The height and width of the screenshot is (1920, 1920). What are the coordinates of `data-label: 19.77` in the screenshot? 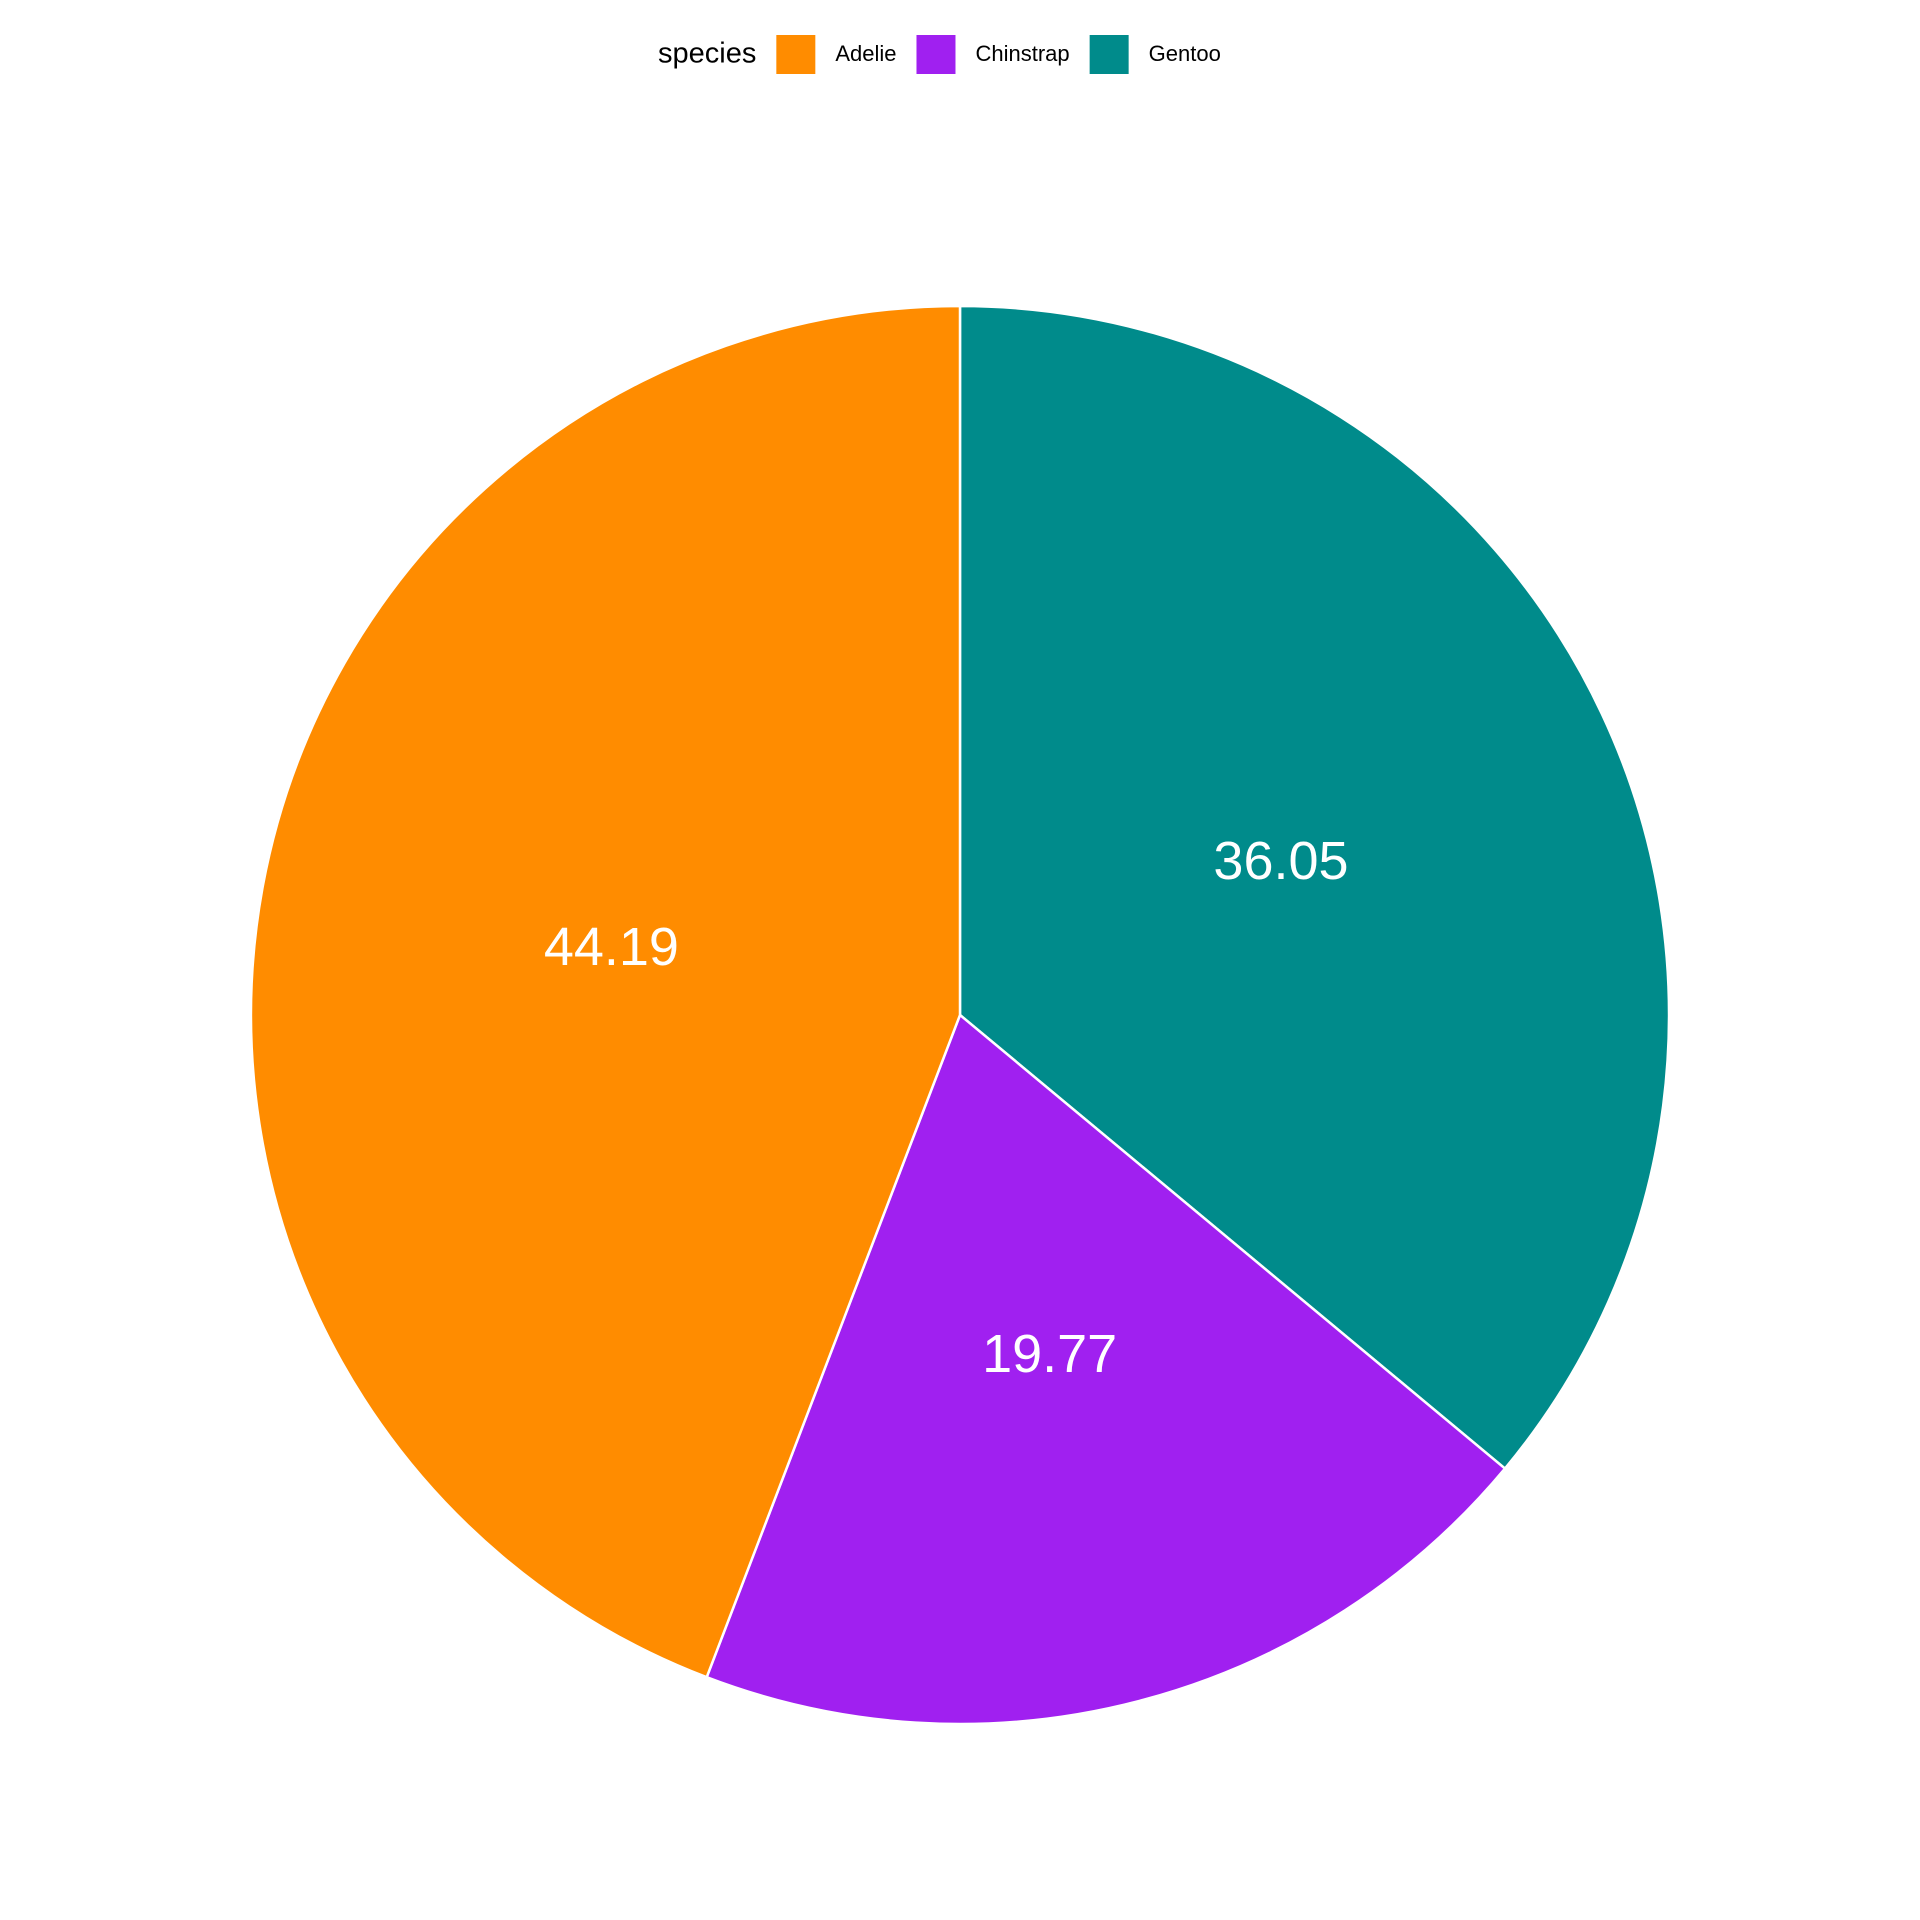 It's located at (1049, 1354).